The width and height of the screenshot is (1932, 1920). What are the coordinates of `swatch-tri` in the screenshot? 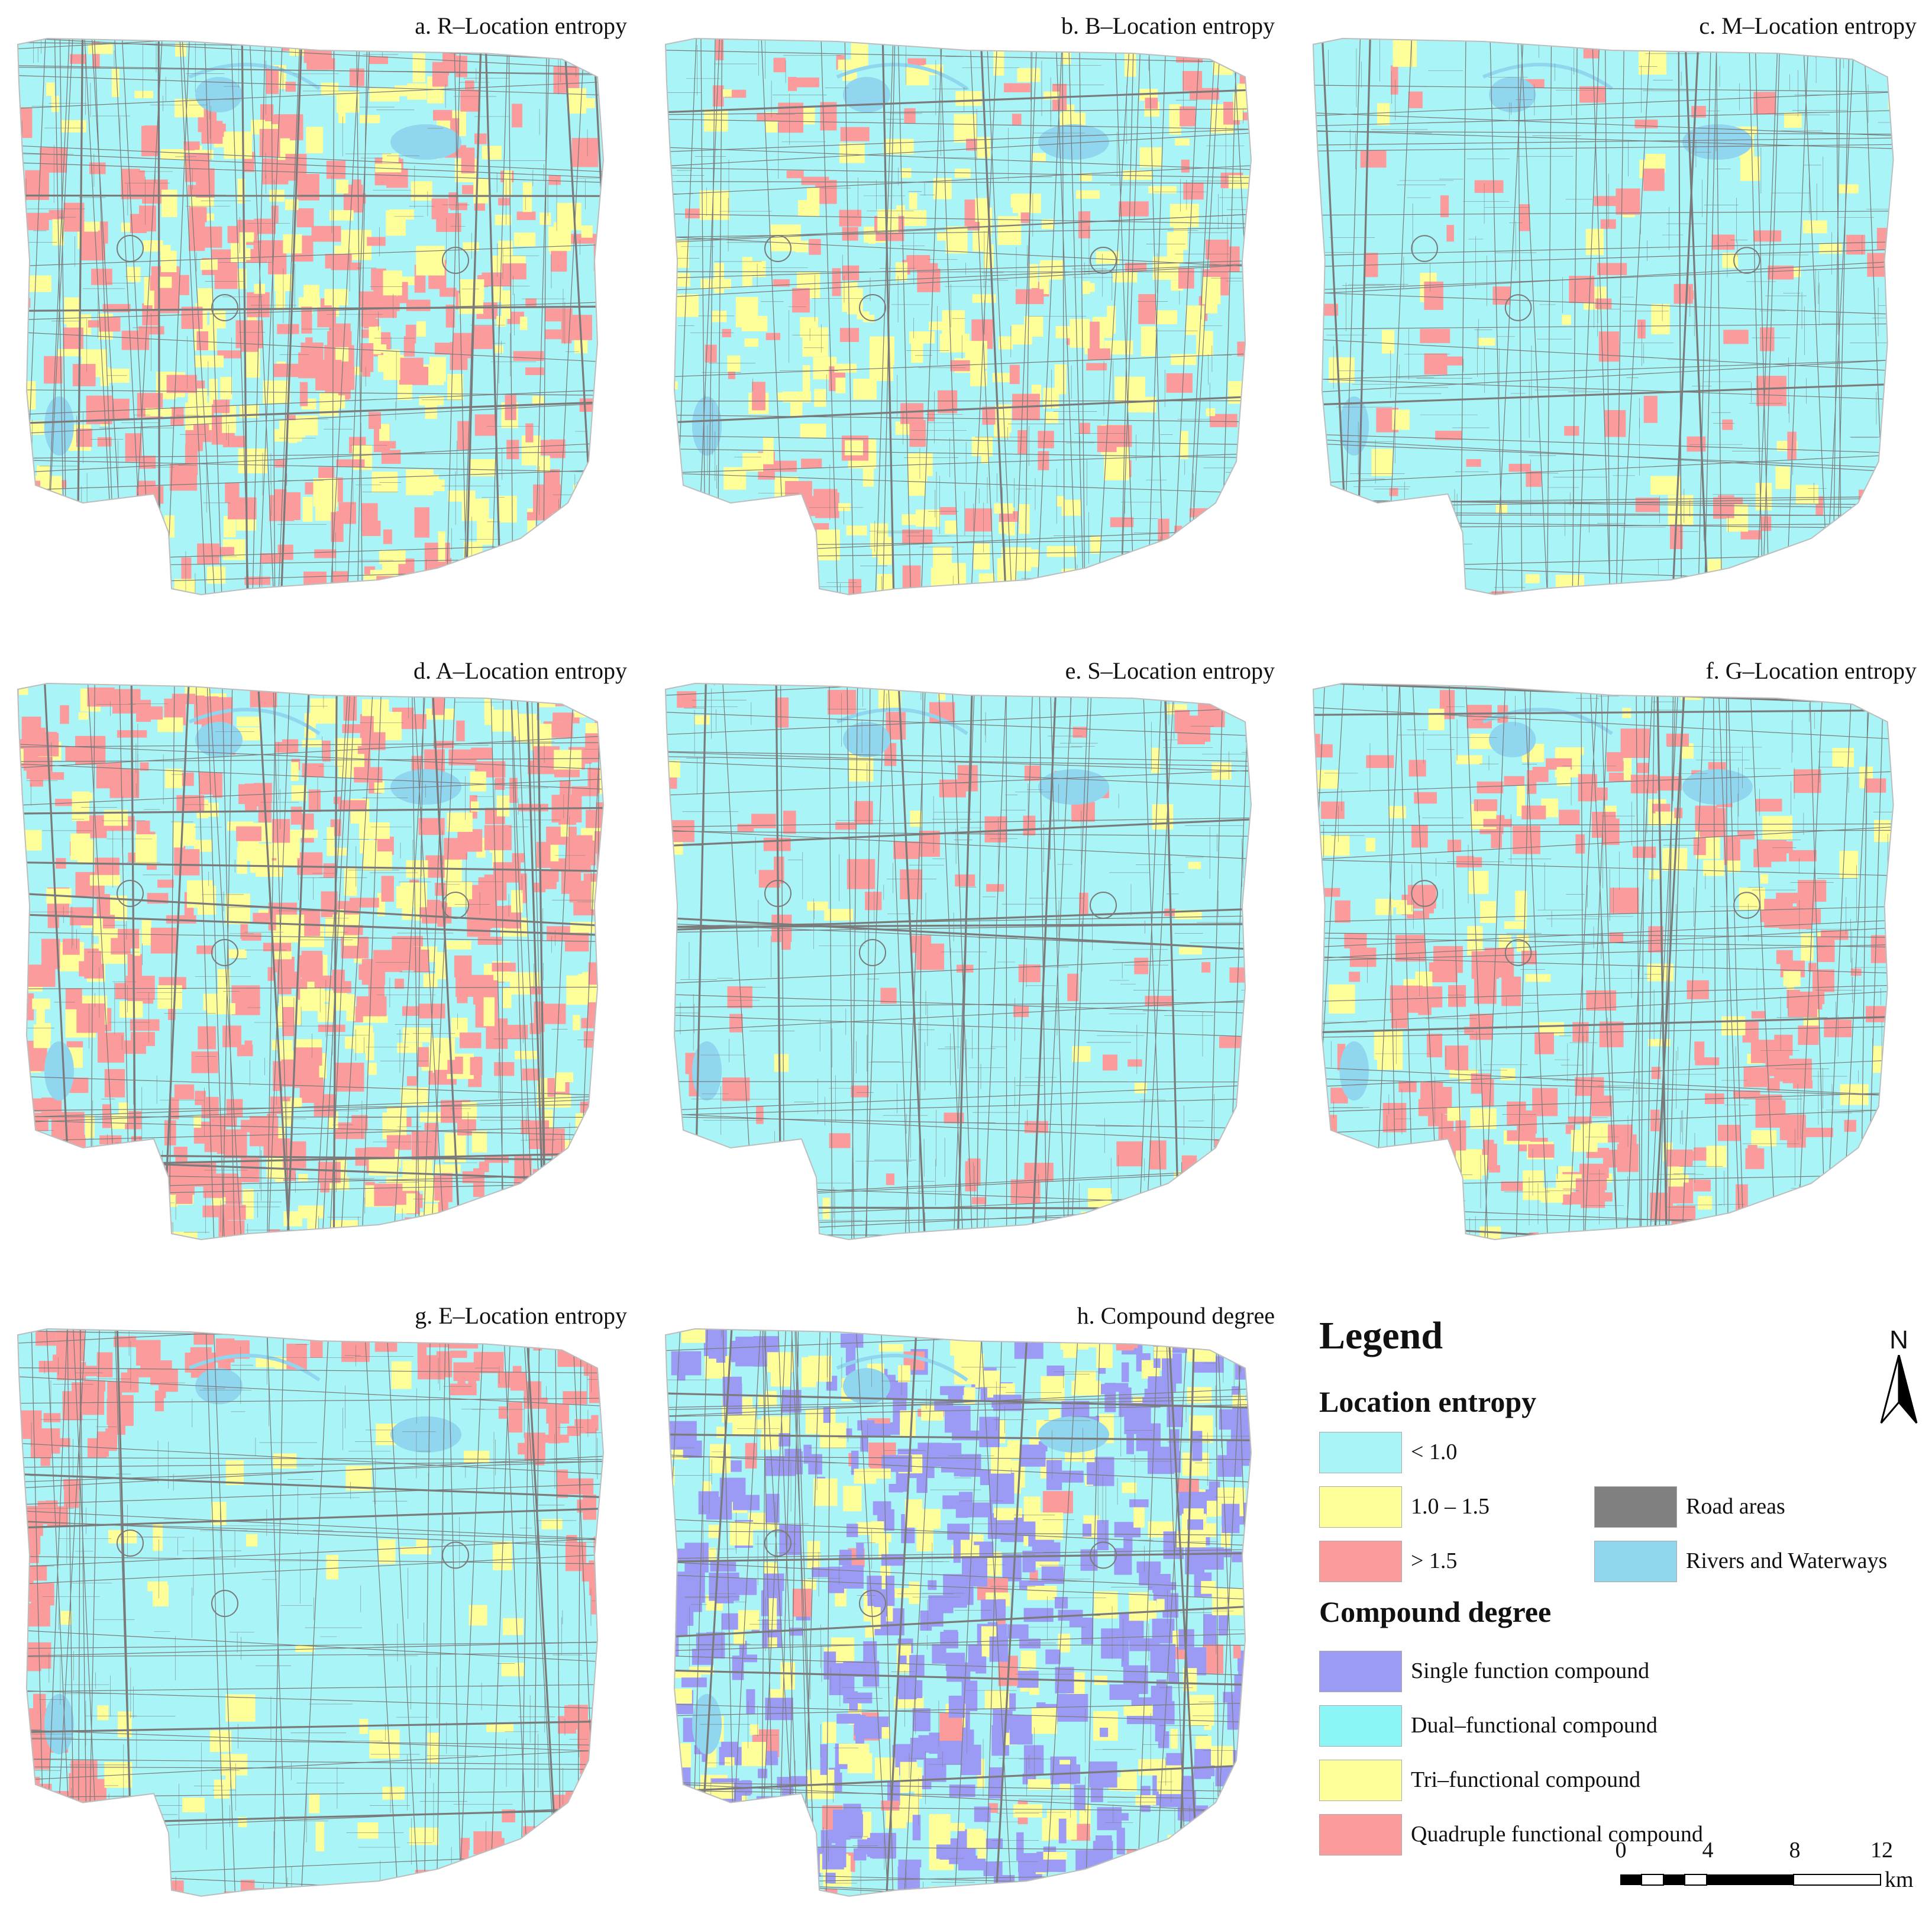 It's located at (1360, 1781).